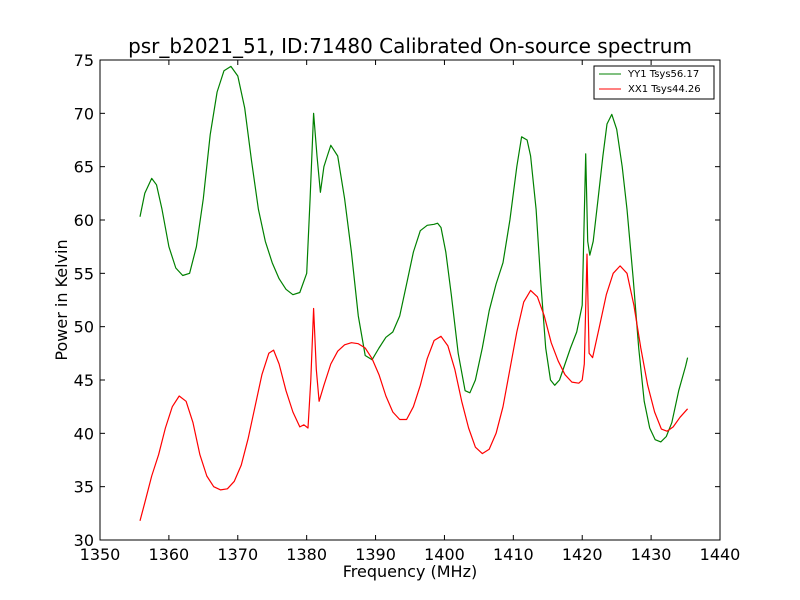  I want to click on legend-box, so click(654, 82).